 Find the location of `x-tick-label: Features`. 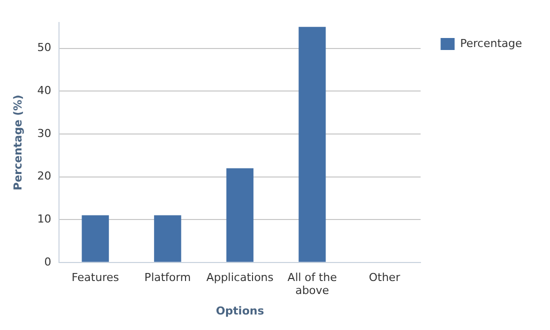

x-tick-label: Features is located at coordinates (96, 277).